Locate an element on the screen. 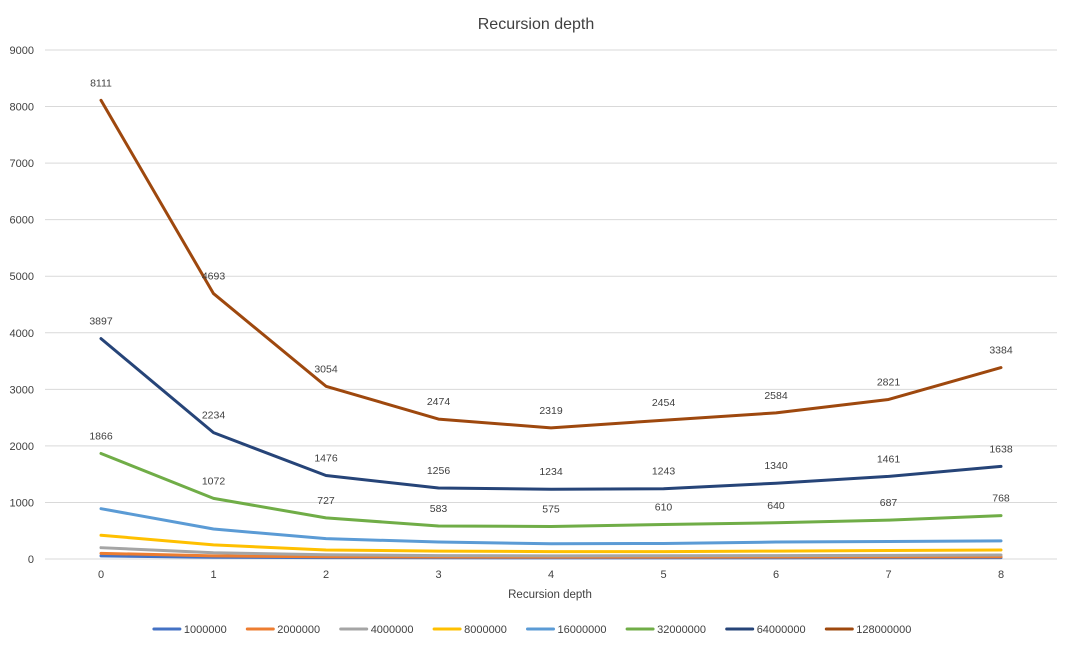  legend-label: 16000000 is located at coordinates (582, 630).